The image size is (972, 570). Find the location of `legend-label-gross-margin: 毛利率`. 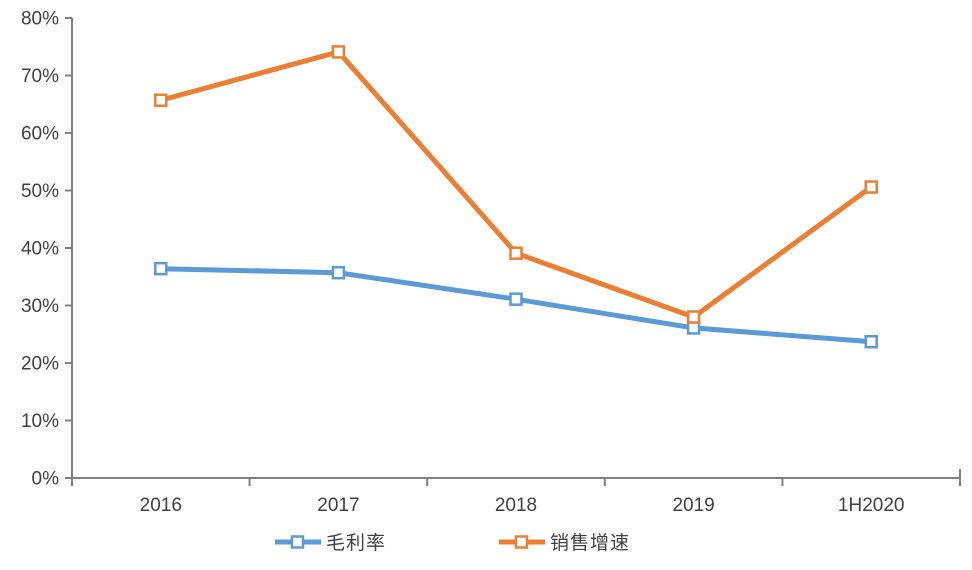

legend-label-gross-margin: 毛利率 is located at coordinates (355, 543).